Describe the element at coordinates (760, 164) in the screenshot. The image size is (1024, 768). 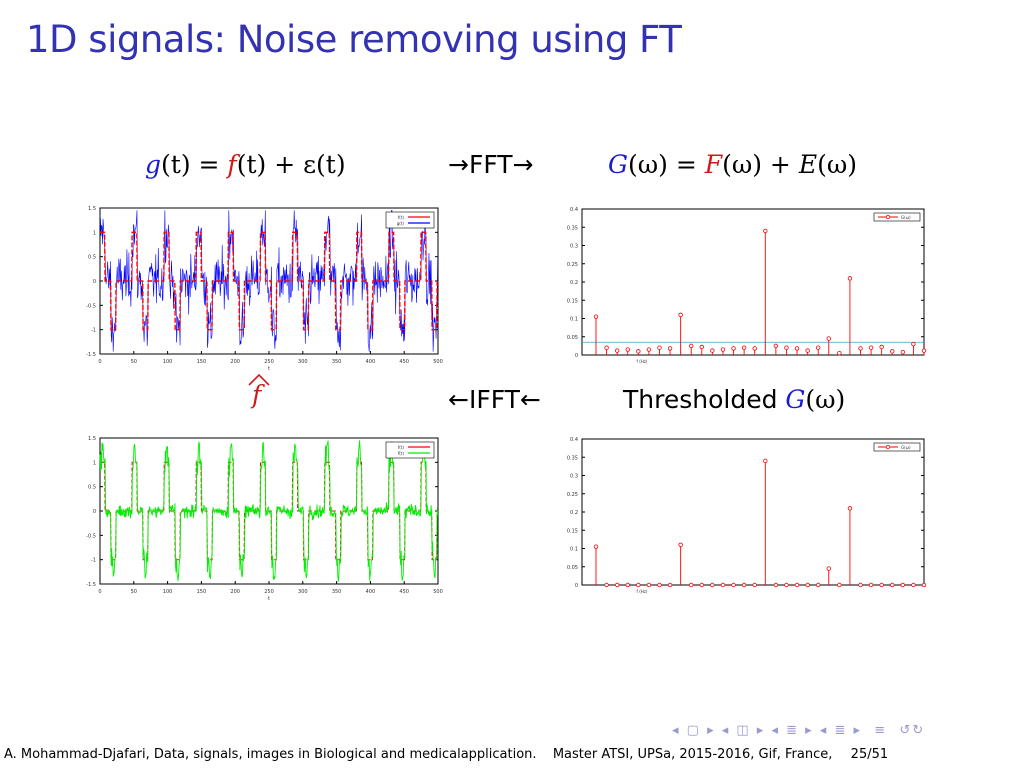
I see `eq2-part-2: (ω) +` at that location.